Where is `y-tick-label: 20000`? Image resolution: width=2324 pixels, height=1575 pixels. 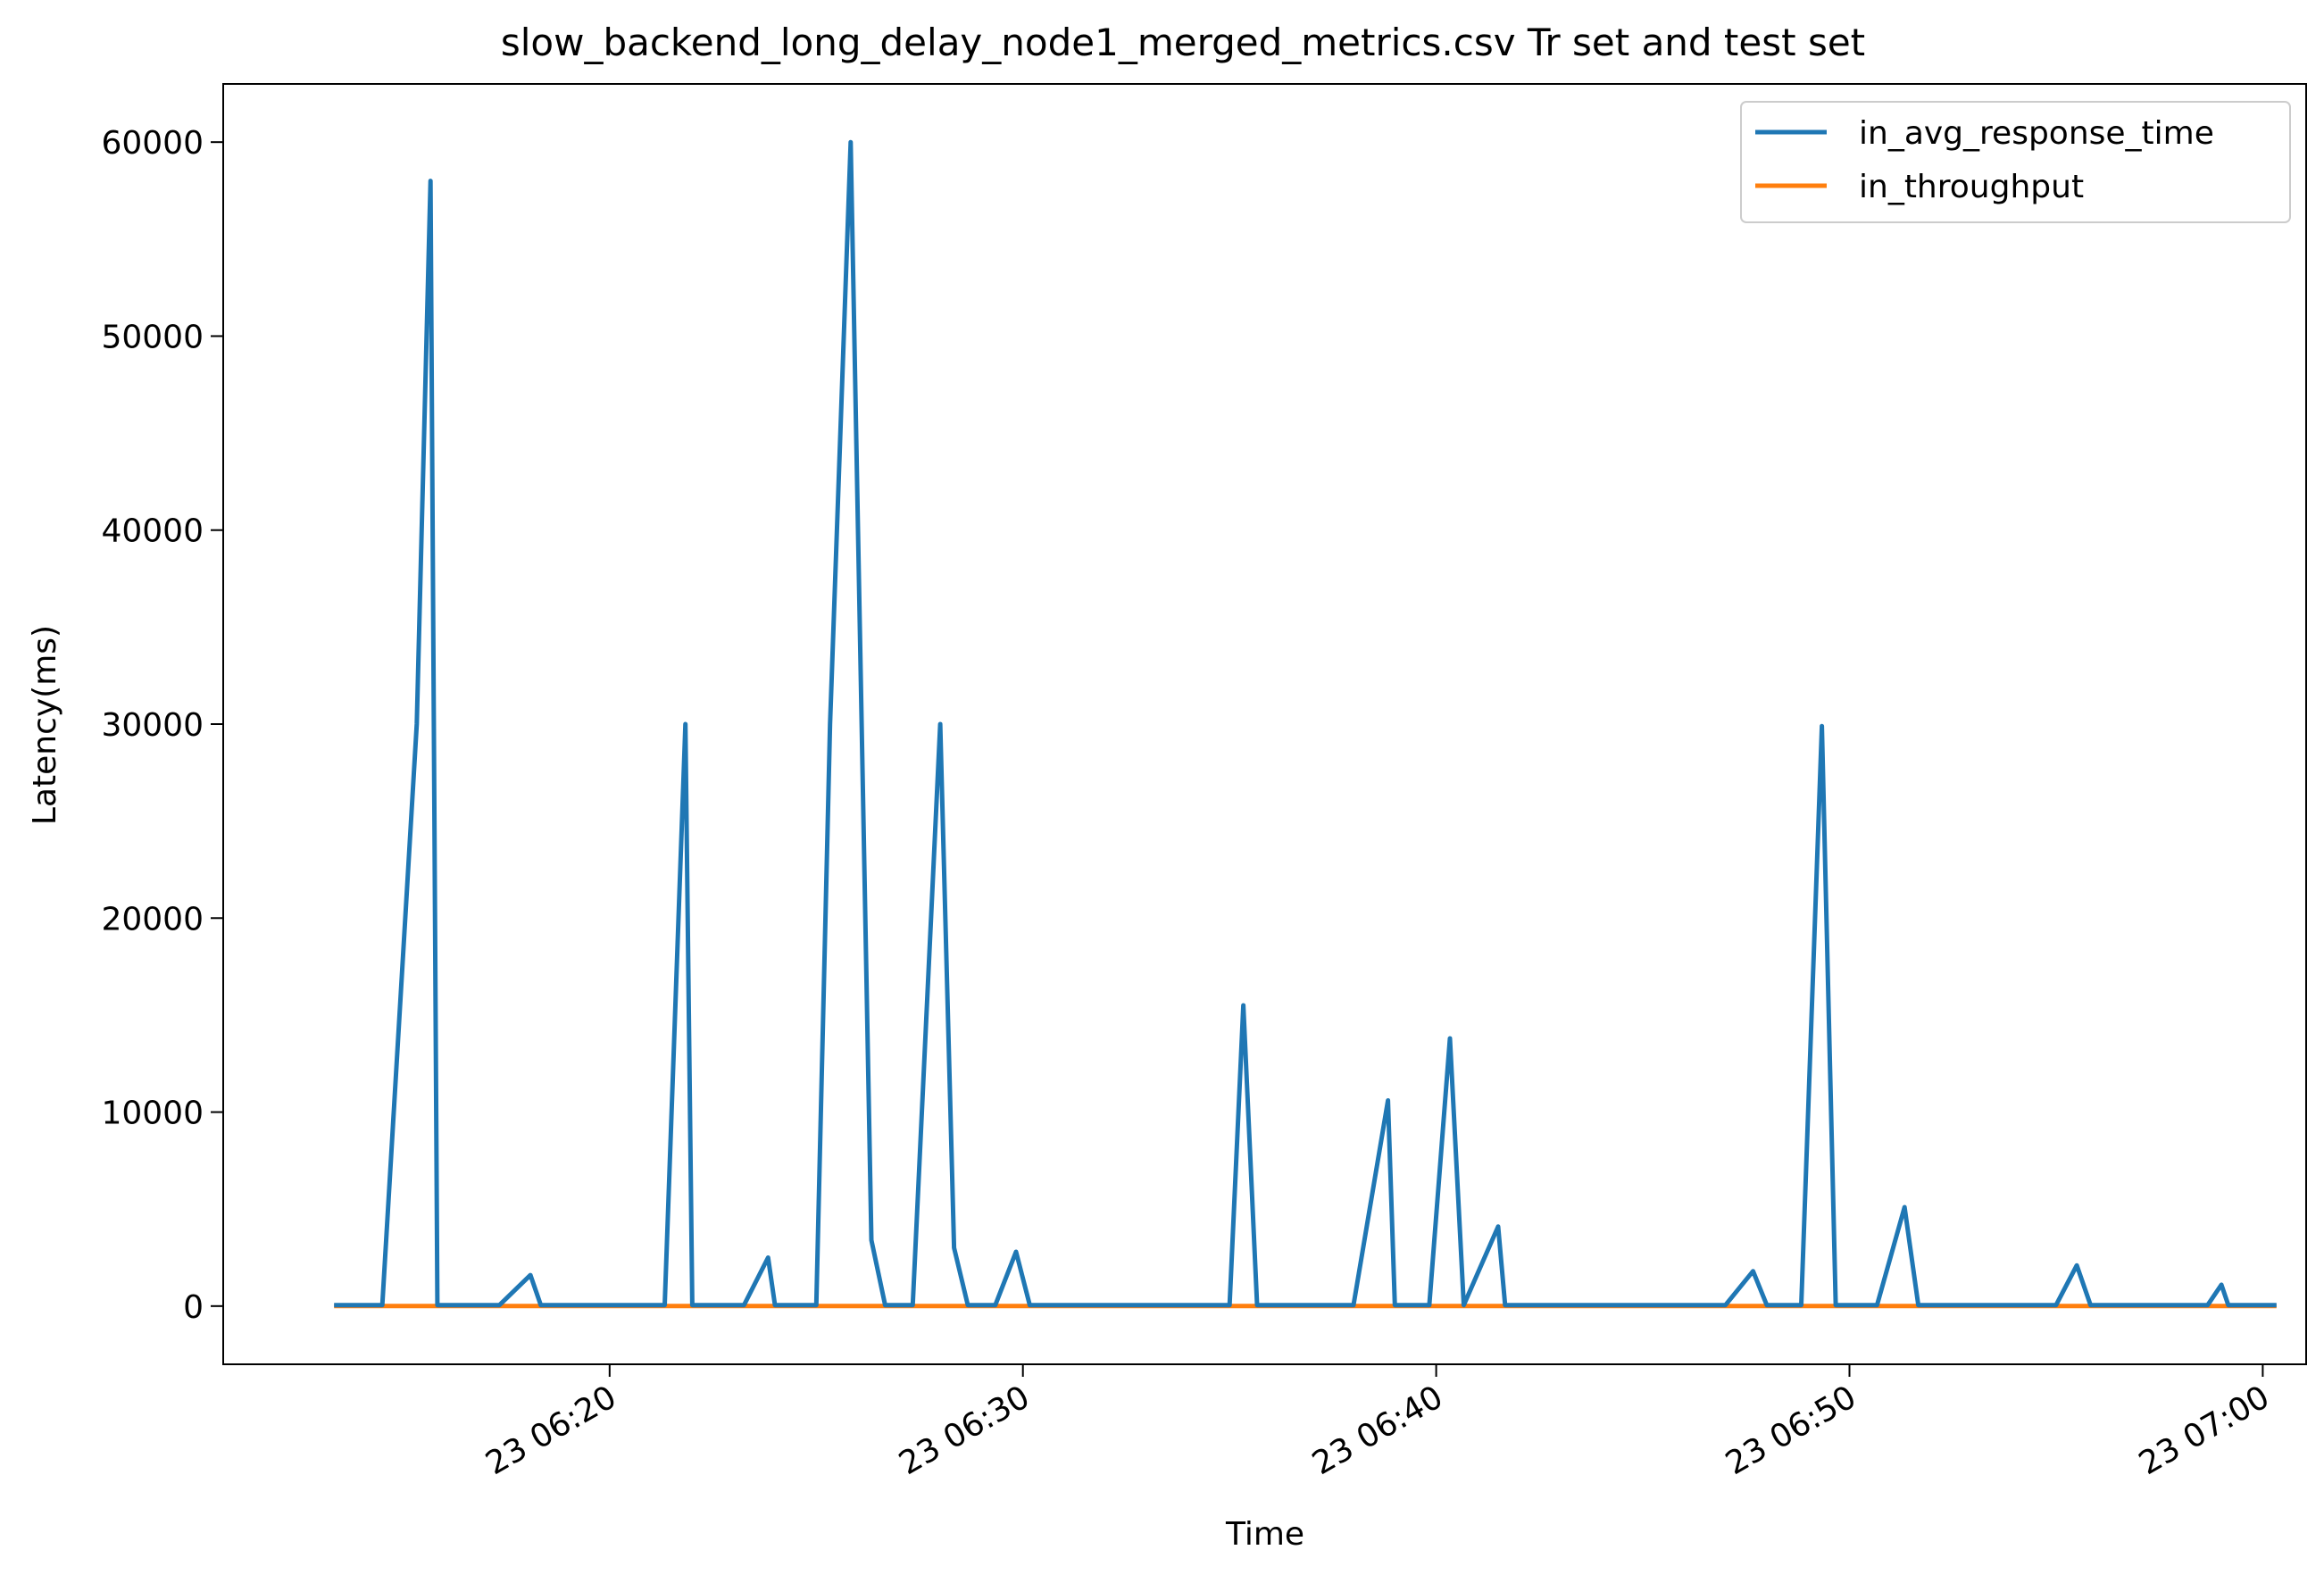 y-tick-label: 20000 is located at coordinates (152, 920).